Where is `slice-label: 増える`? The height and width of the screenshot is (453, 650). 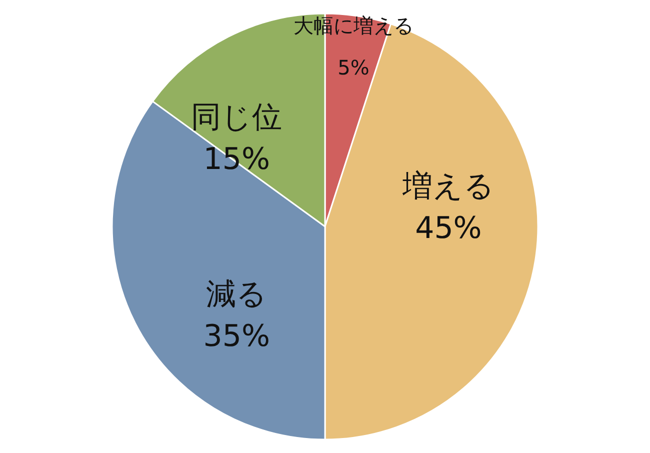 slice-label: 増える is located at coordinates (447, 186).